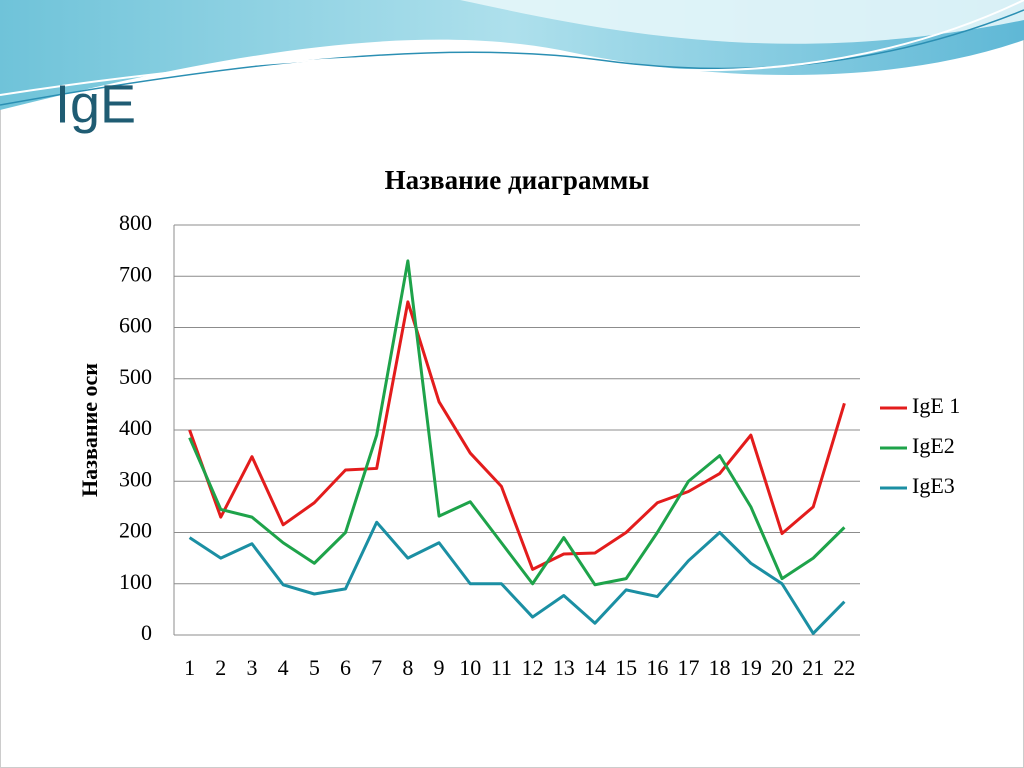  Describe the element at coordinates (564, 667) in the screenshot. I see `x-tick-label: 13` at that location.